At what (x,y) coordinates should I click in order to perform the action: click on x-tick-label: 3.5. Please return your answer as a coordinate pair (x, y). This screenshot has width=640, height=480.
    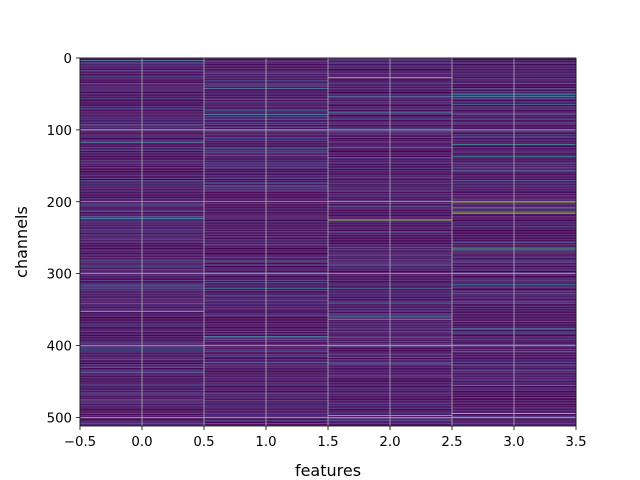
    Looking at the image, I should click on (575, 442).